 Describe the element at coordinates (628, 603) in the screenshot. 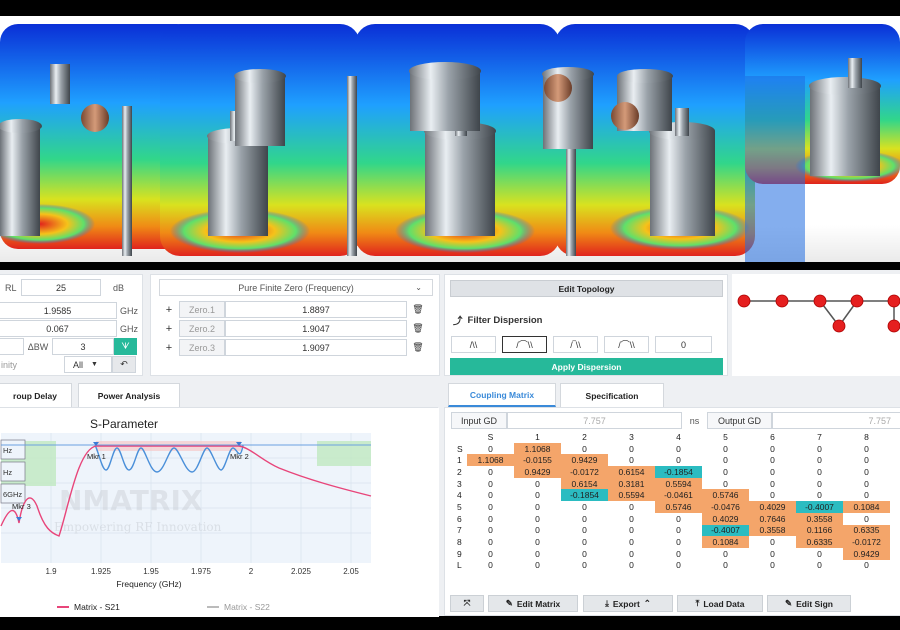

I see `export-button: ⤓ Export ⌃` at that location.